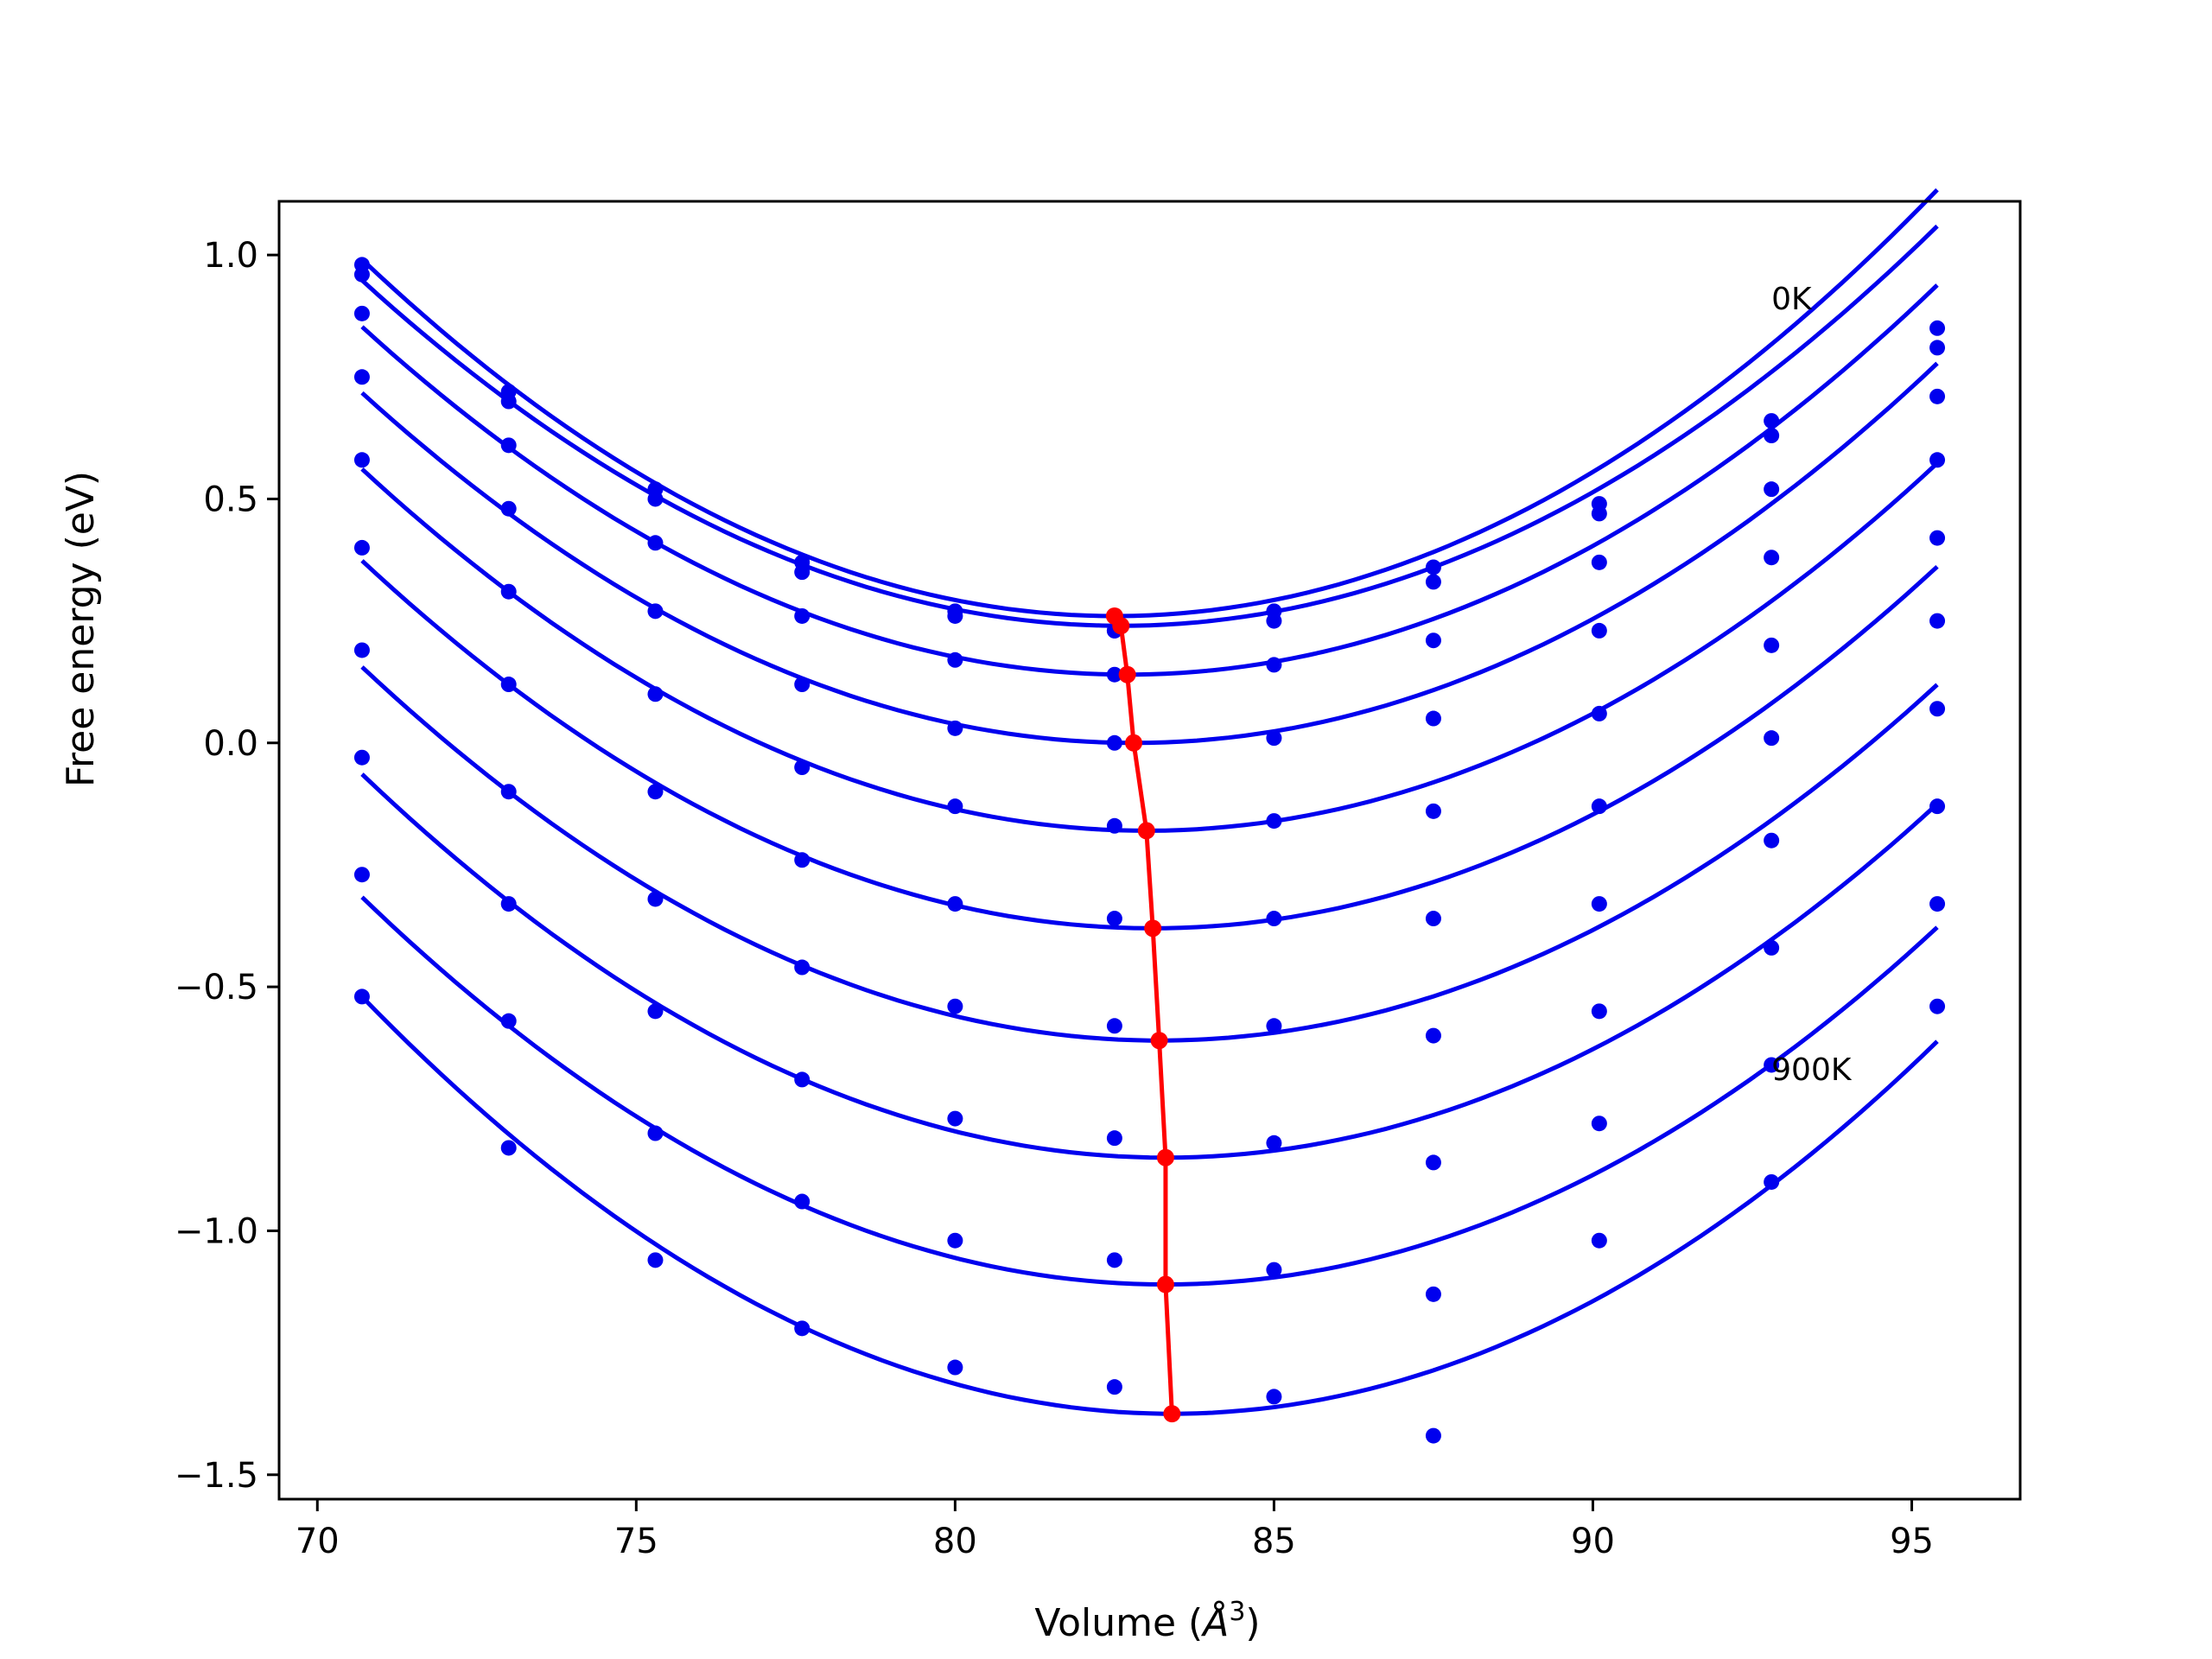 The image size is (2212, 1659). I want to click on x-tick-label-5: 95, so click(1912, 1541).